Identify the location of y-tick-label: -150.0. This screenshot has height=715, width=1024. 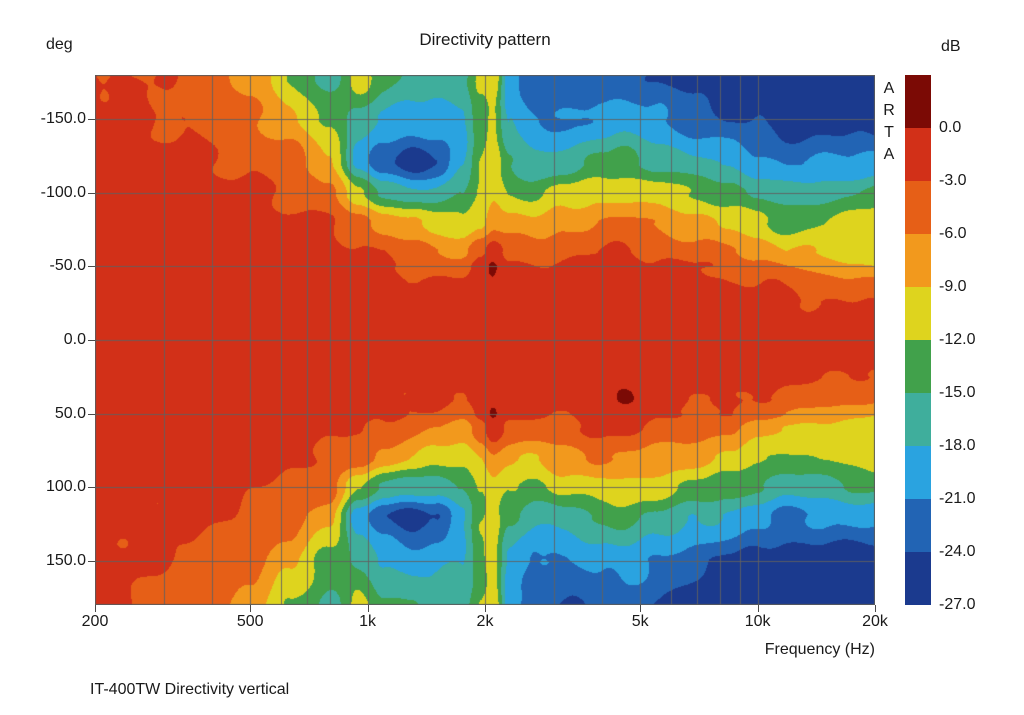
(63, 119).